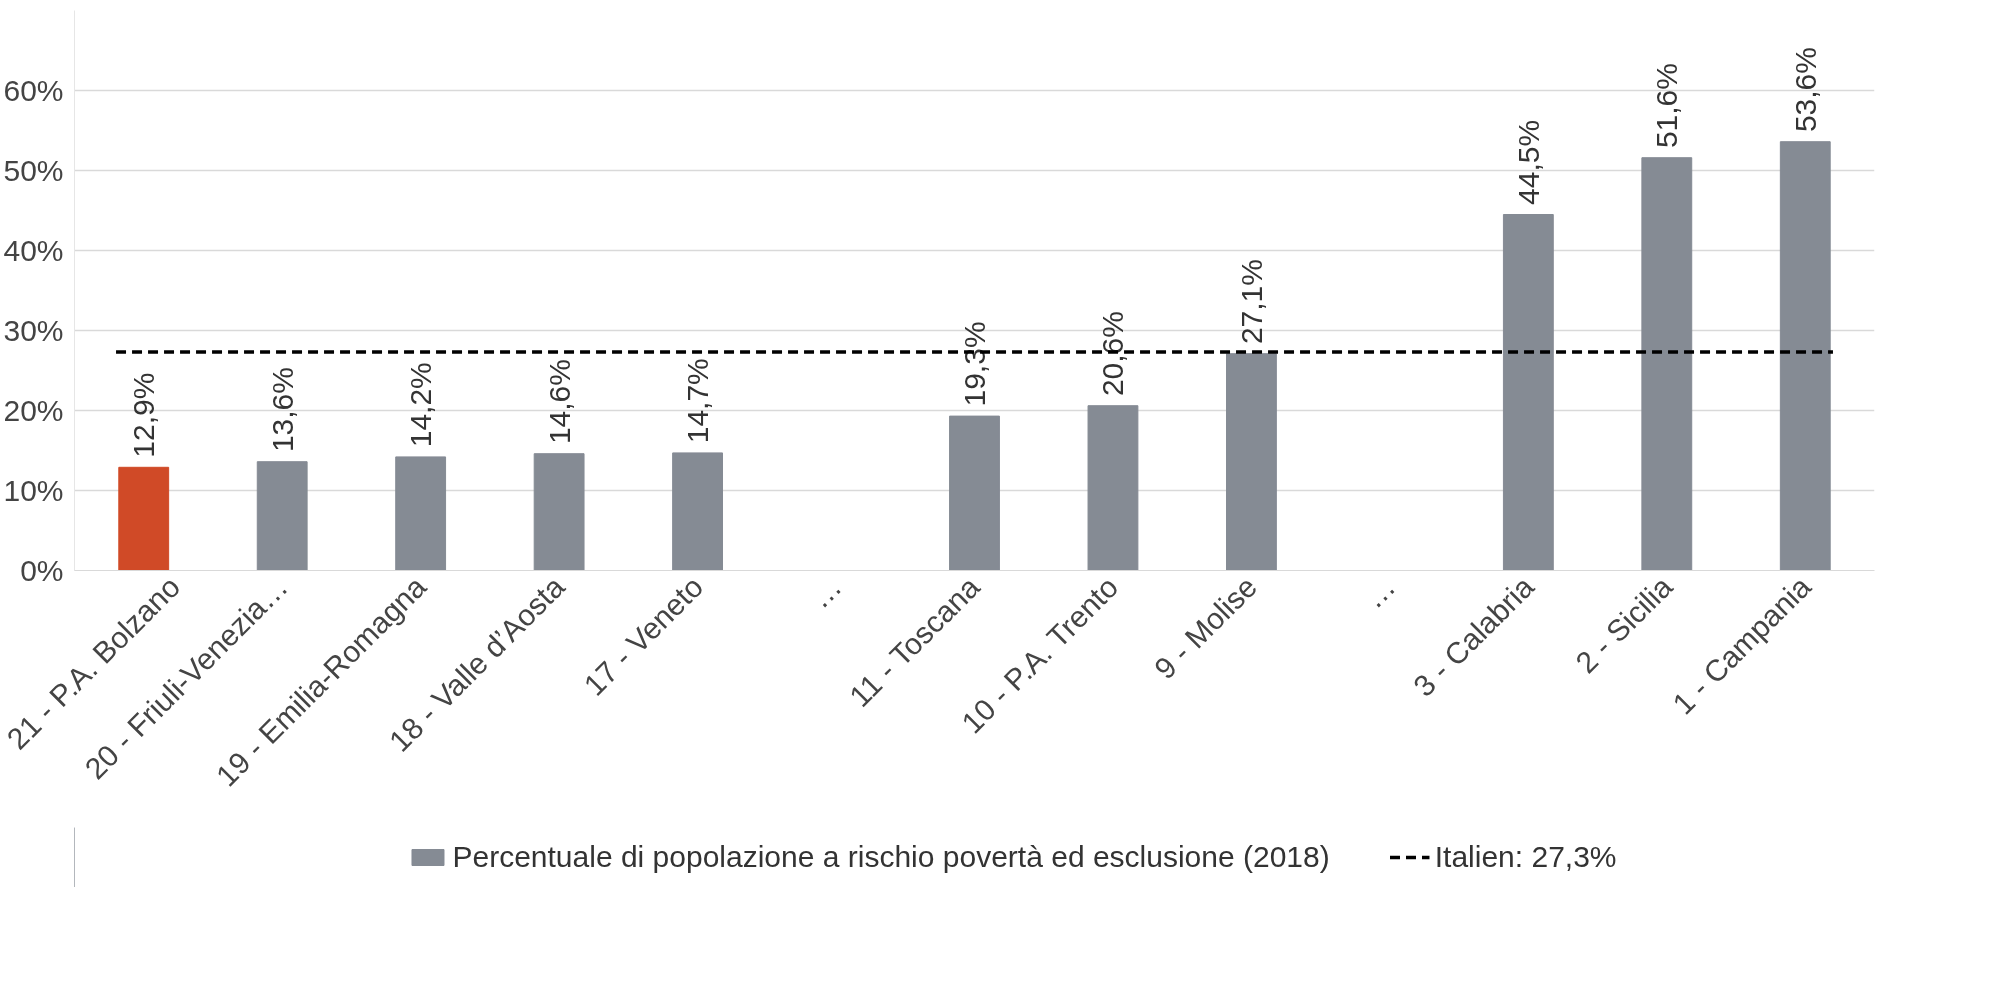 The width and height of the screenshot is (1992, 1002). I want to click on data-label: 27,1%, so click(1251, 302).